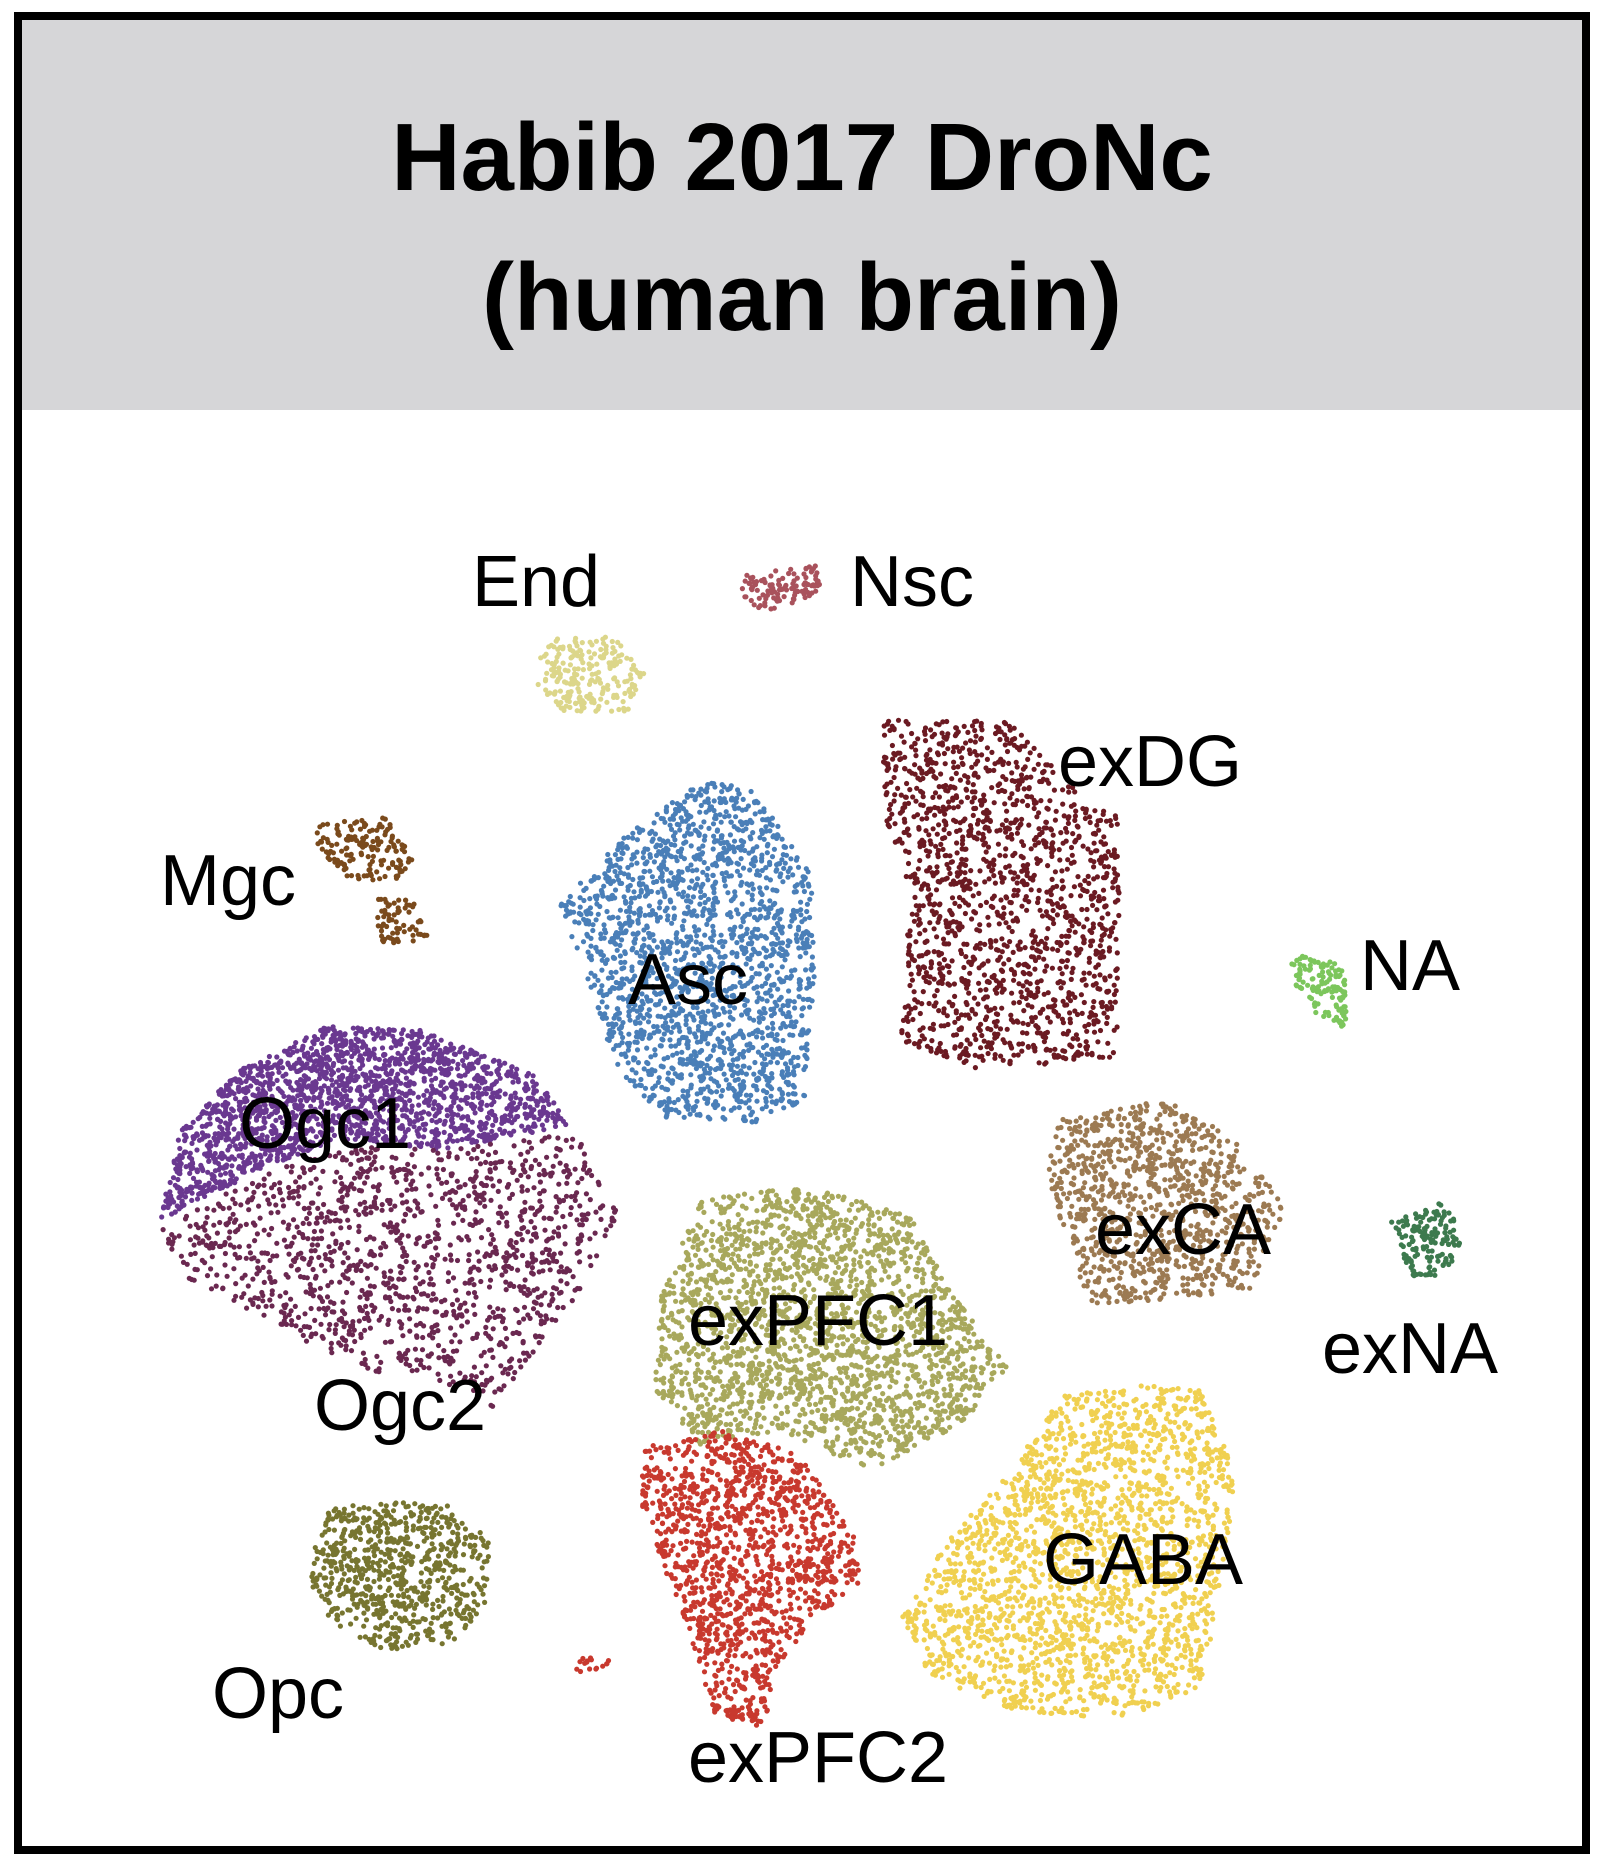 The image size is (1608, 1866). I want to click on cluster-na, so click(1319, 991).